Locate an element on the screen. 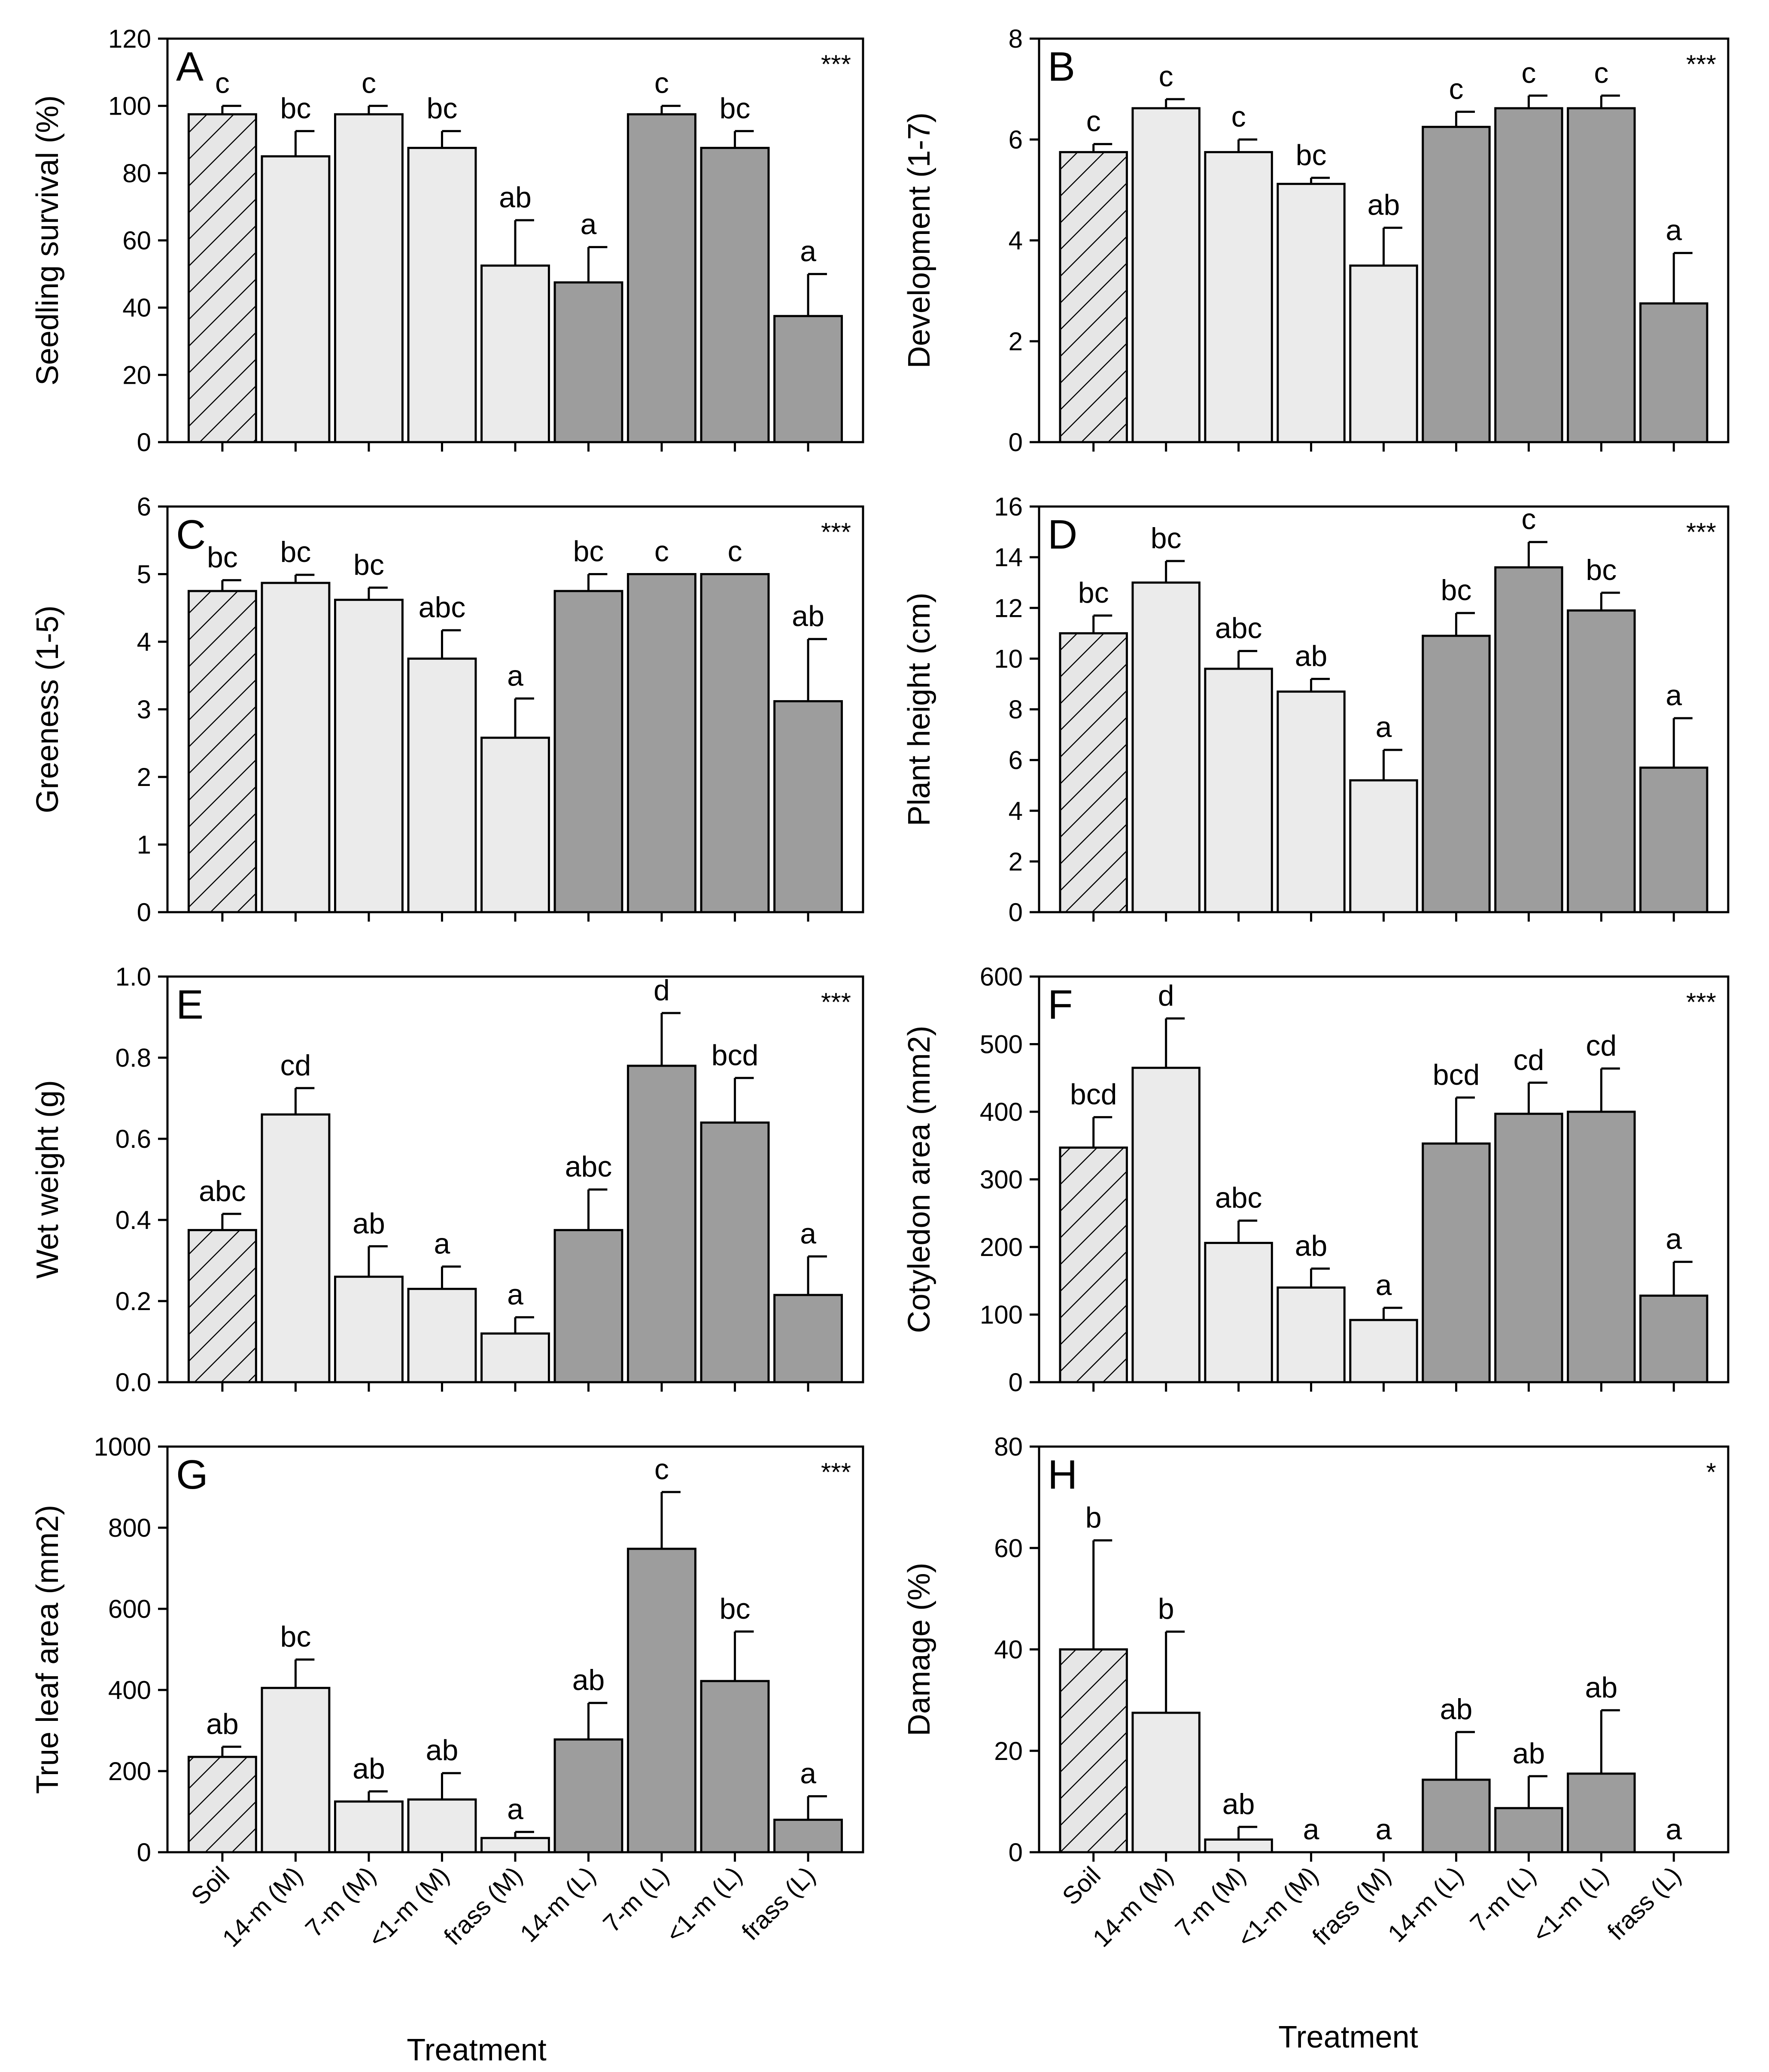 The width and height of the screenshot is (1769, 2072). y-tick-label: 120 is located at coordinates (129, 38).